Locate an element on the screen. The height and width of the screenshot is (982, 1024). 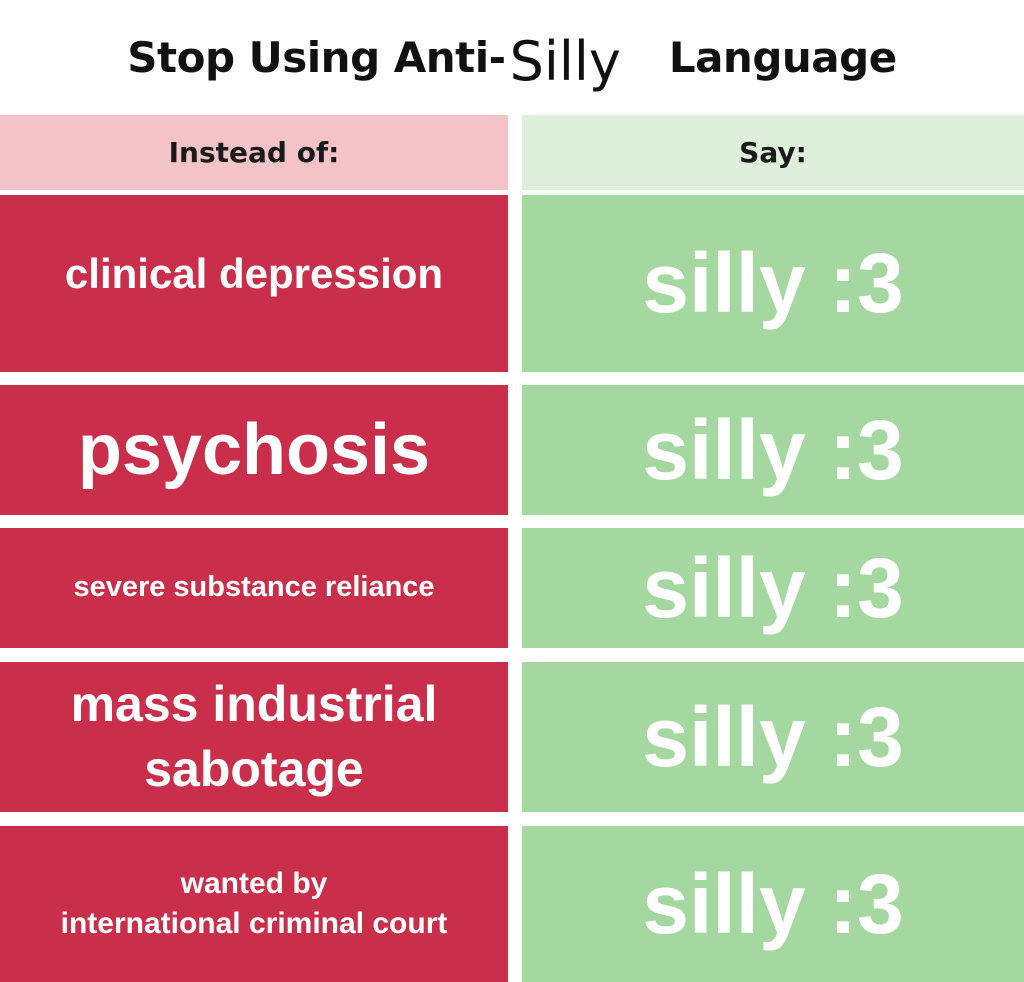
instead-cell: clinical depression is located at coordinates (254, 283).